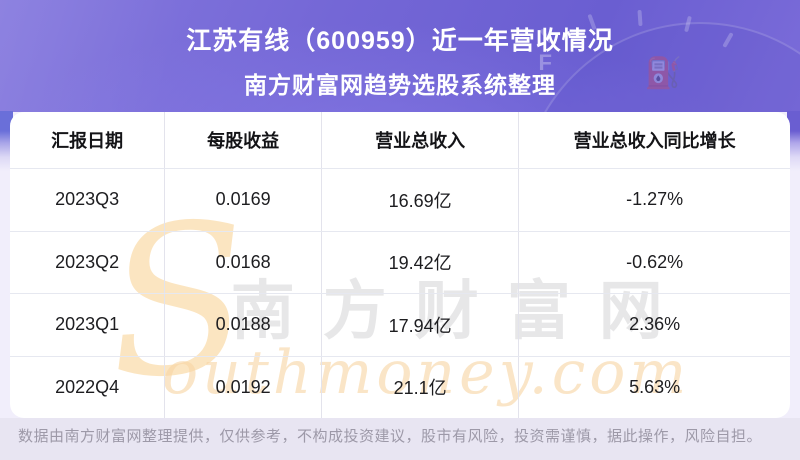 The image size is (800, 460). I want to click on cell-total-revenue: 21.1亿, so click(421, 387).